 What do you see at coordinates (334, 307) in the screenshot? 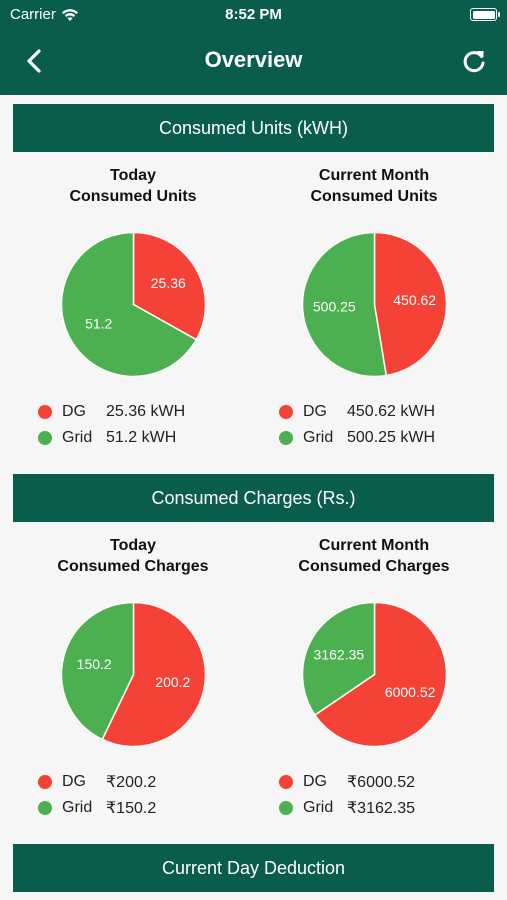
I see `pie-label-grid: 500.25` at bounding box center [334, 307].